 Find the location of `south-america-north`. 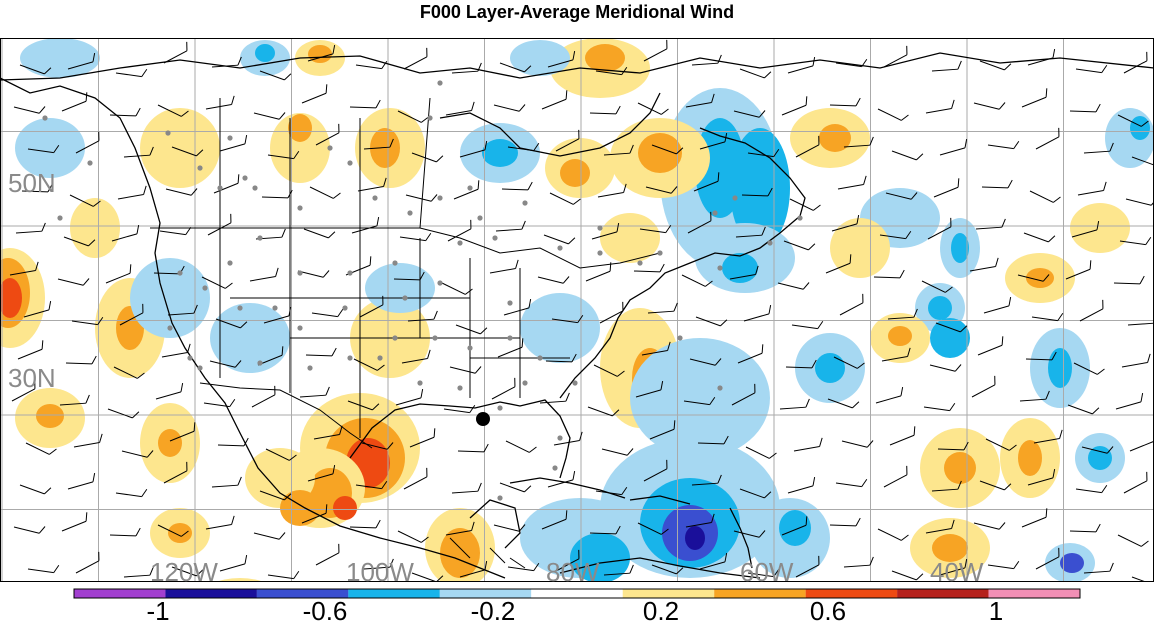

south-america-north is located at coordinates (660, 568).